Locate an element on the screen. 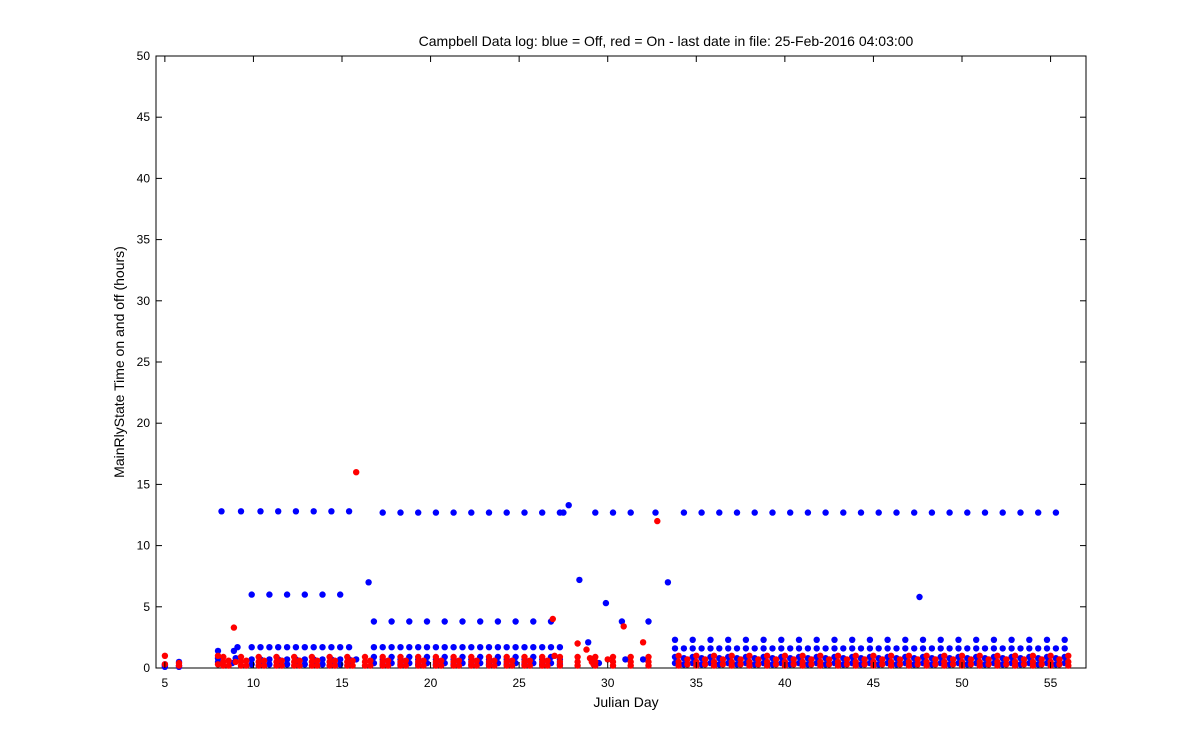  y-tick-label: 50 is located at coordinates (144, 56).